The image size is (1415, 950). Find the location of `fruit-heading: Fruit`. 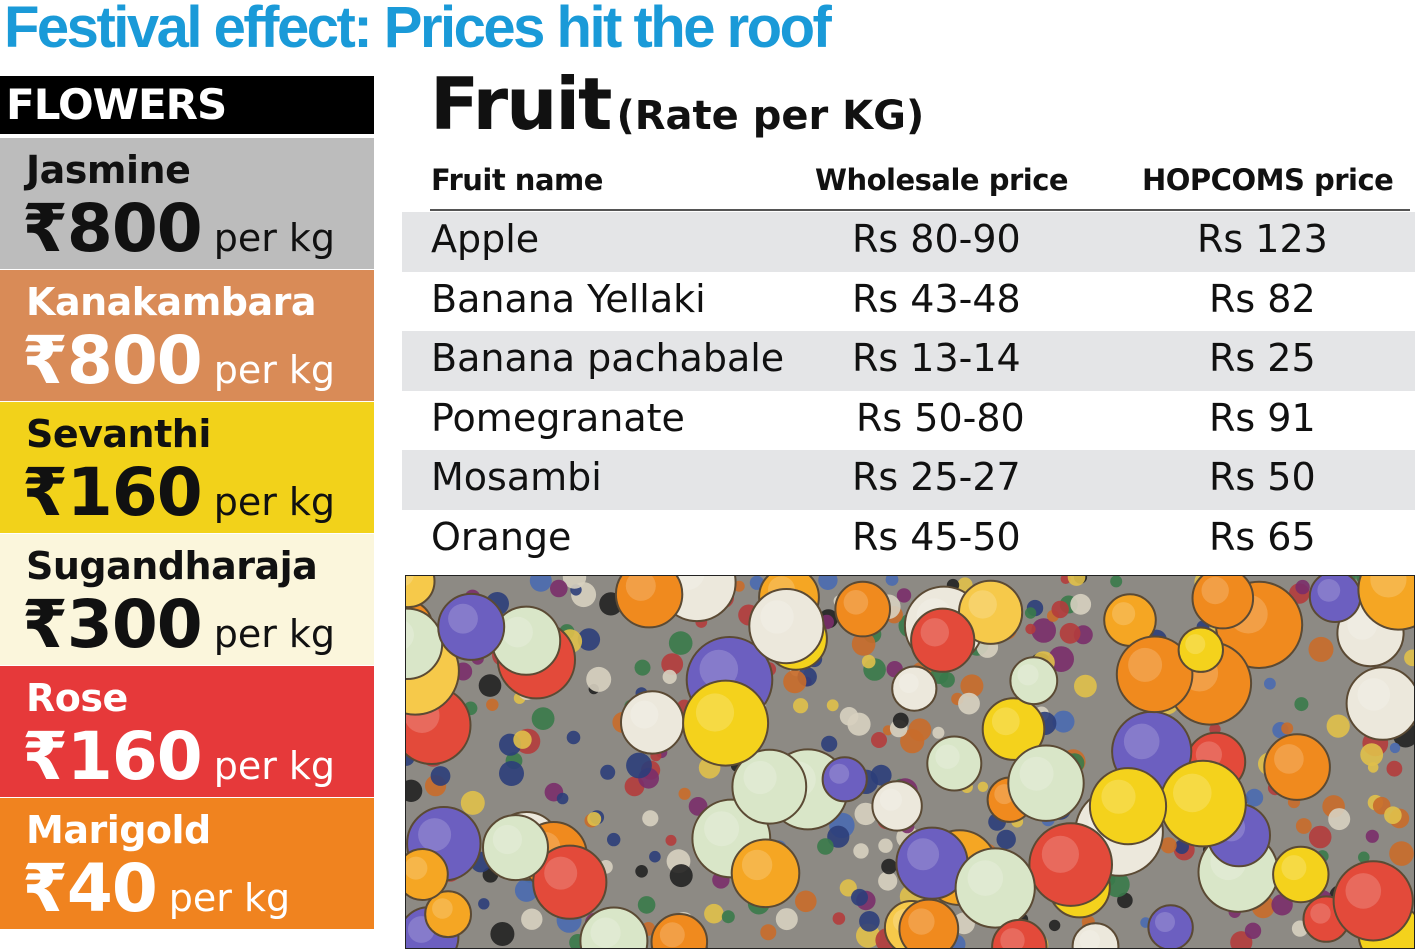

fruit-heading: Fruit is located at coordinates (521, 104).